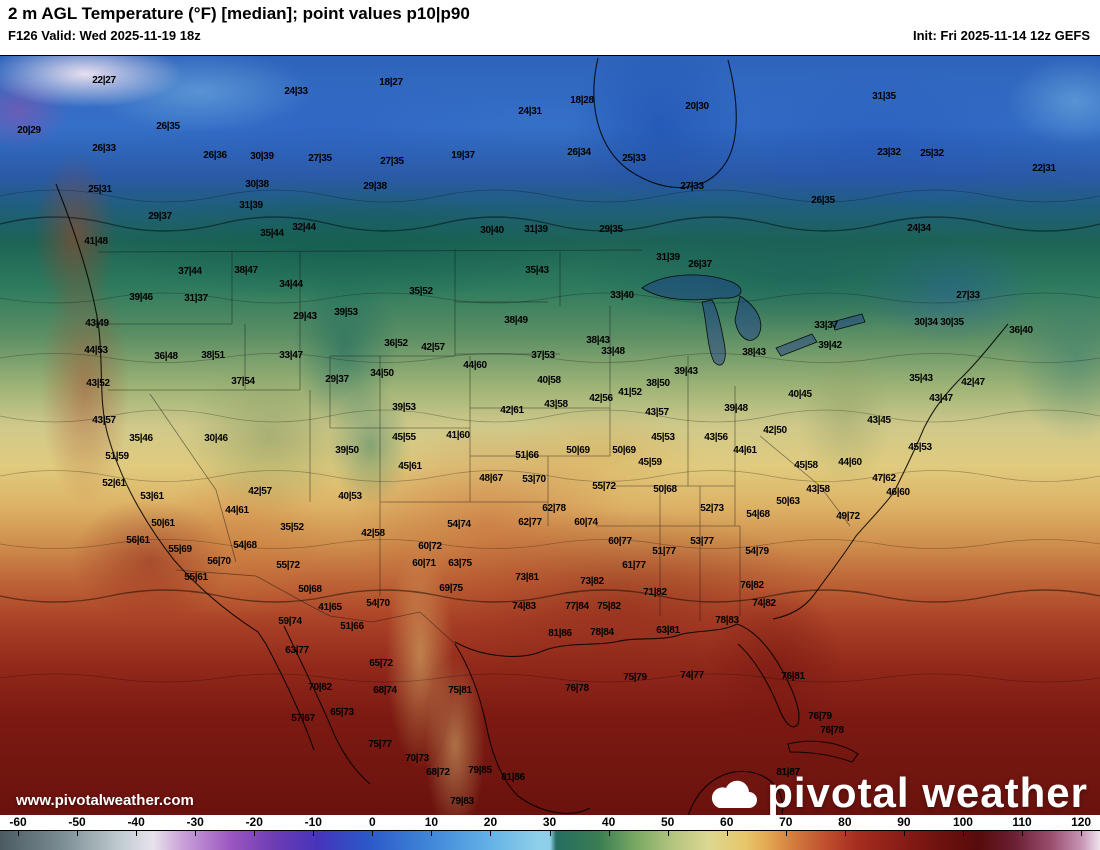 The height and width of the screenshot is (850, 1100). What do you see at coordinates (786, 822) in the screenshot?
I see `scale-tick-label: 70` at bounding box center [786, 822].